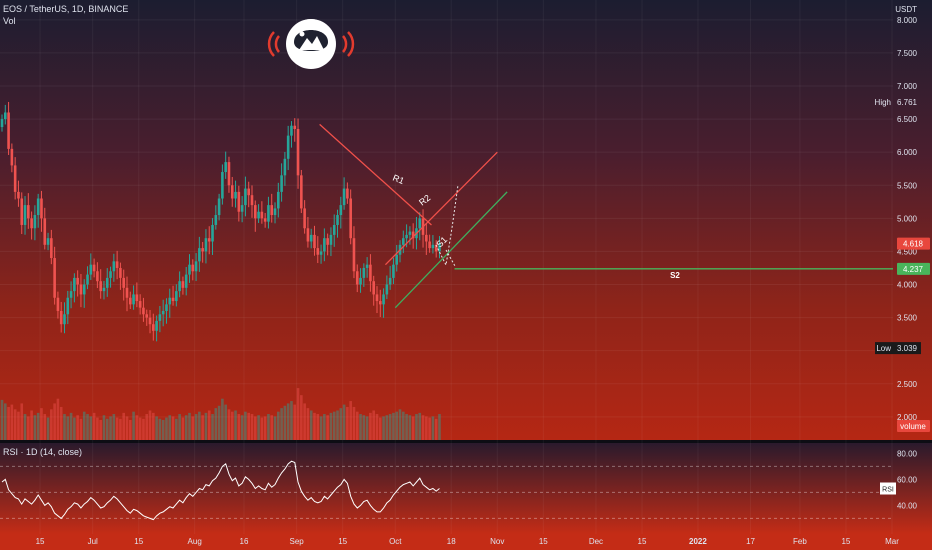 This screenshot has width=932, height=550. Describe the element at coordinates (907, 53) in the screenshot. I see `price-tick-label: 7.500` at that location.